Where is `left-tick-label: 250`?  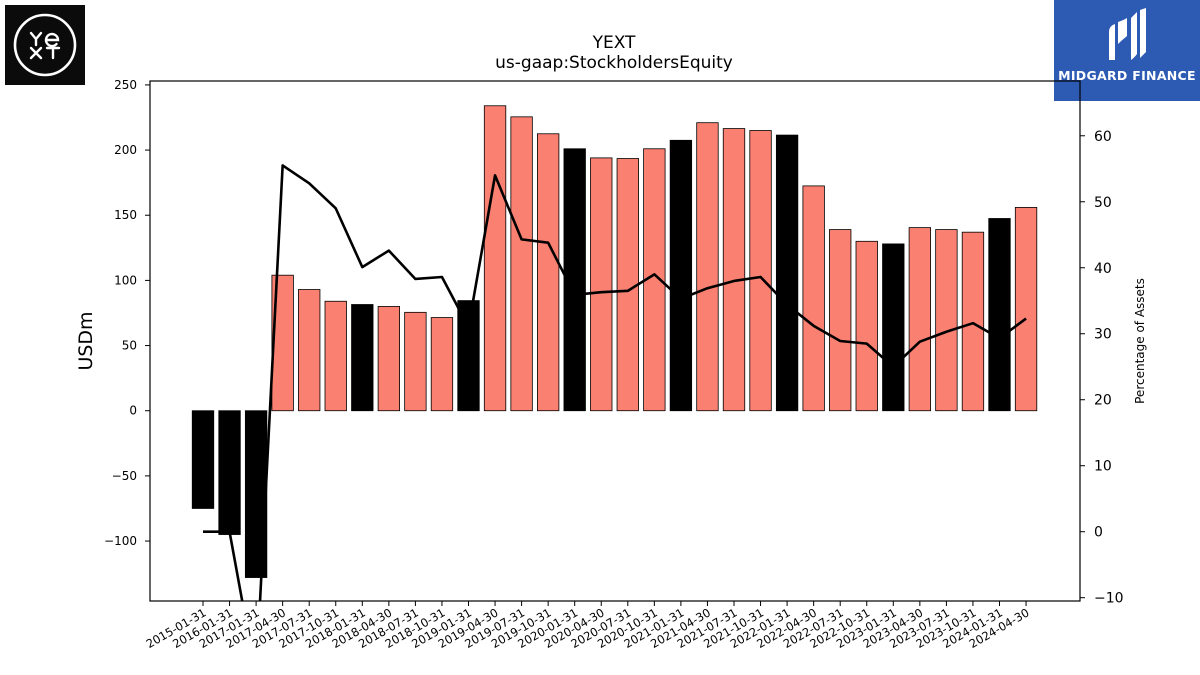
left-tick-label: 250 is located at coordinates (125, 85).